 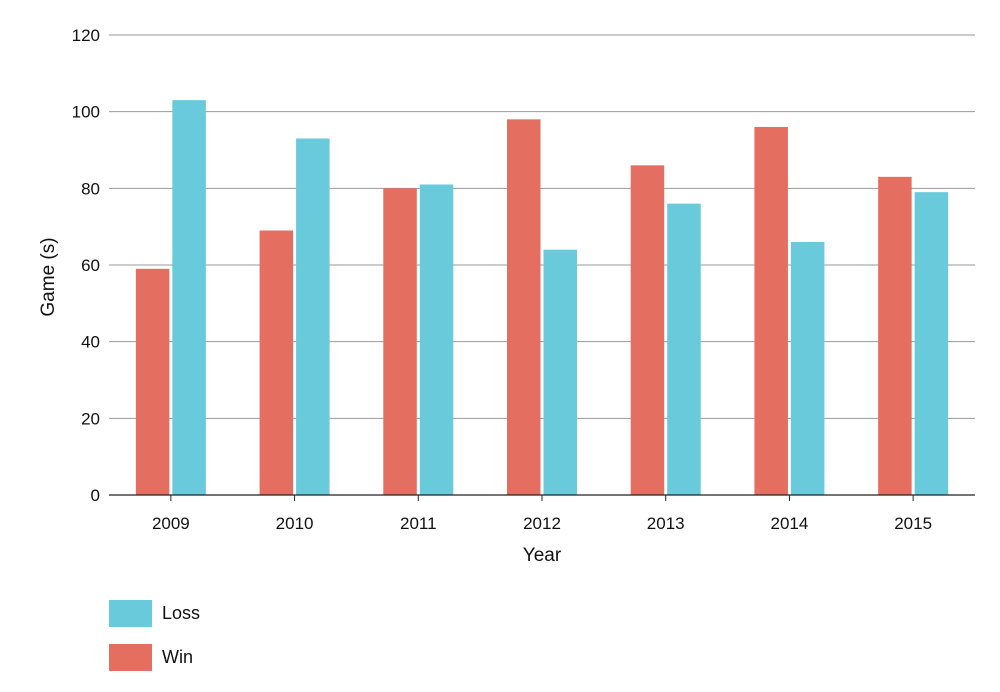 What do you see at coordinates (90, 265) in the screenshot?
I see `y-tick-label: 60` at bounding box center [90, 265].